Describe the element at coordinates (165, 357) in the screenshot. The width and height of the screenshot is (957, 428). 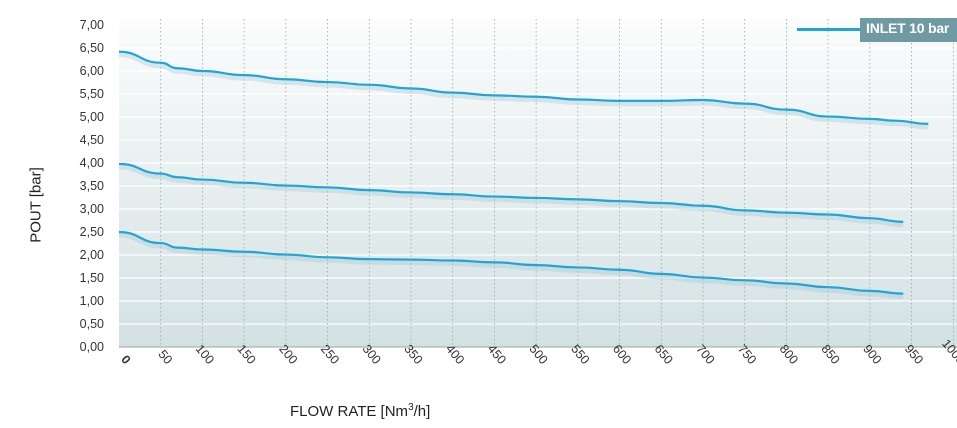
I see `x-tick-label: 50` at that location.